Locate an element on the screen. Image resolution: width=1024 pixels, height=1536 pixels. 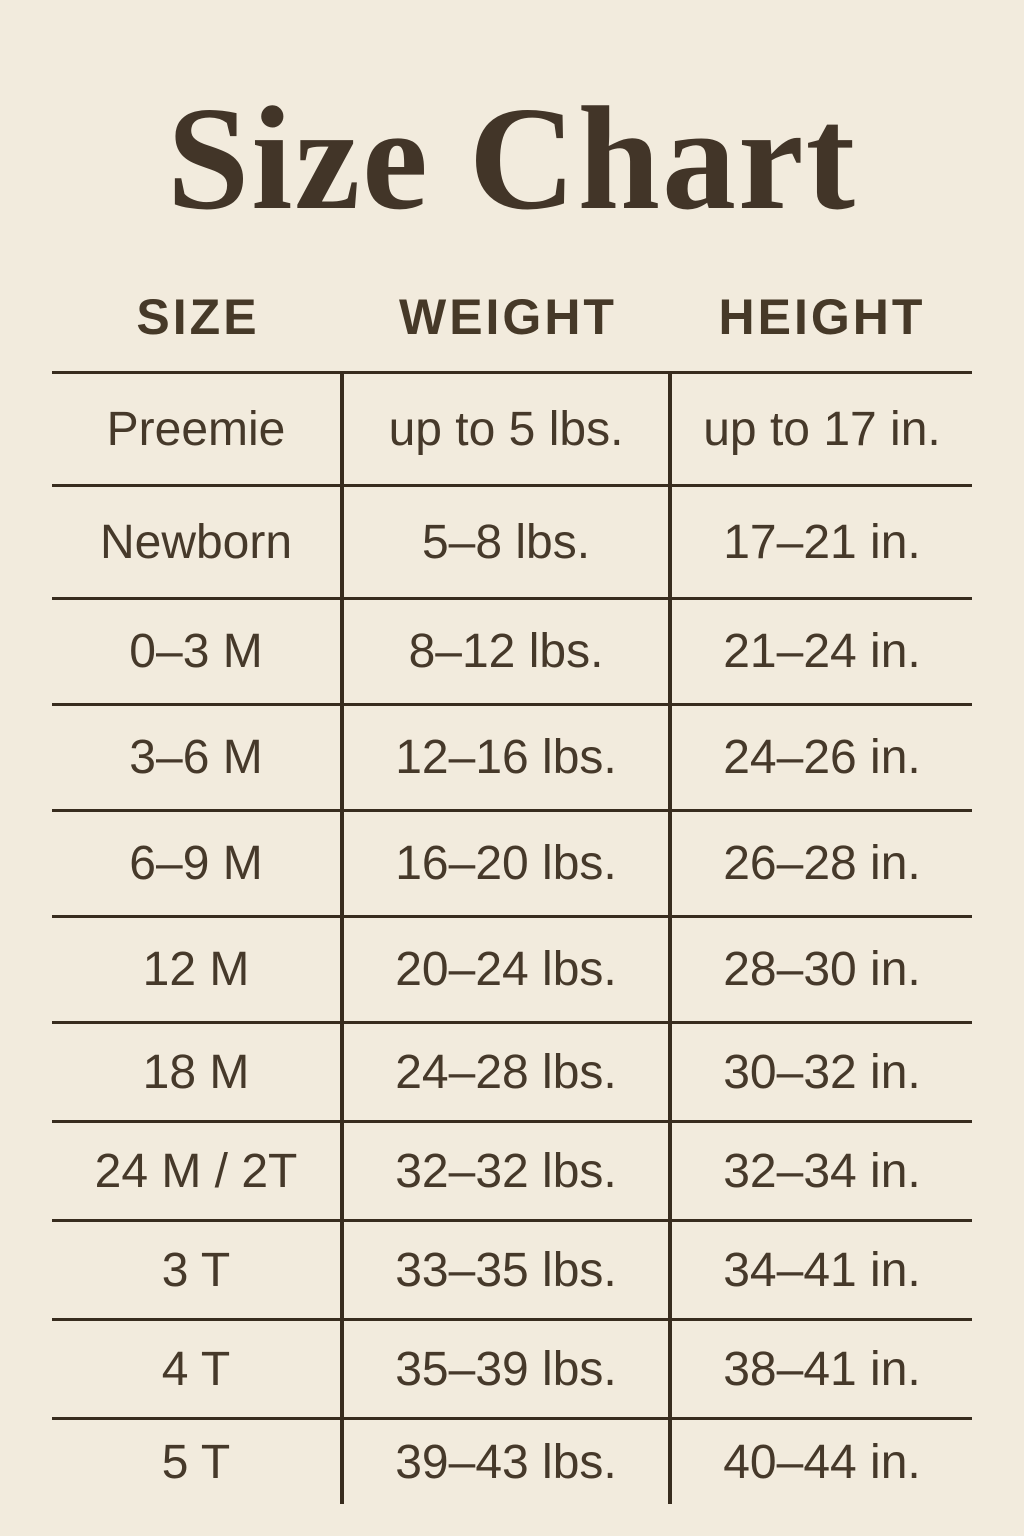
table-row: 5 T 39–43 lbs. 40–44 in. is located at coordinates (512, 1462).